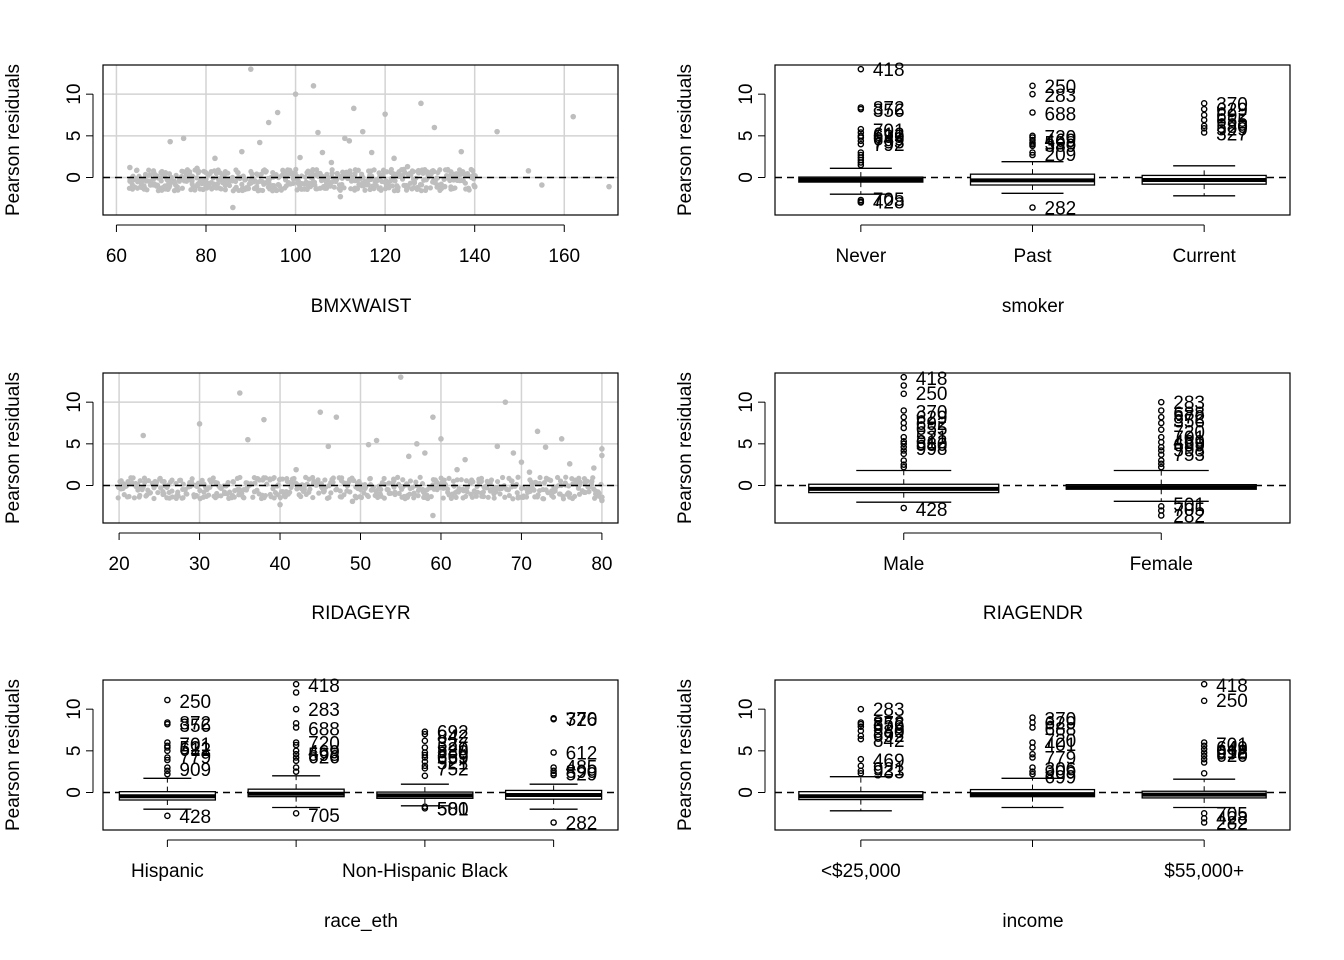 This screenshot has height=960, width=1344. Describe the element at coordinates (167, 871) in the screenshot. I see `x-tick-label: Hispanic` at that location.